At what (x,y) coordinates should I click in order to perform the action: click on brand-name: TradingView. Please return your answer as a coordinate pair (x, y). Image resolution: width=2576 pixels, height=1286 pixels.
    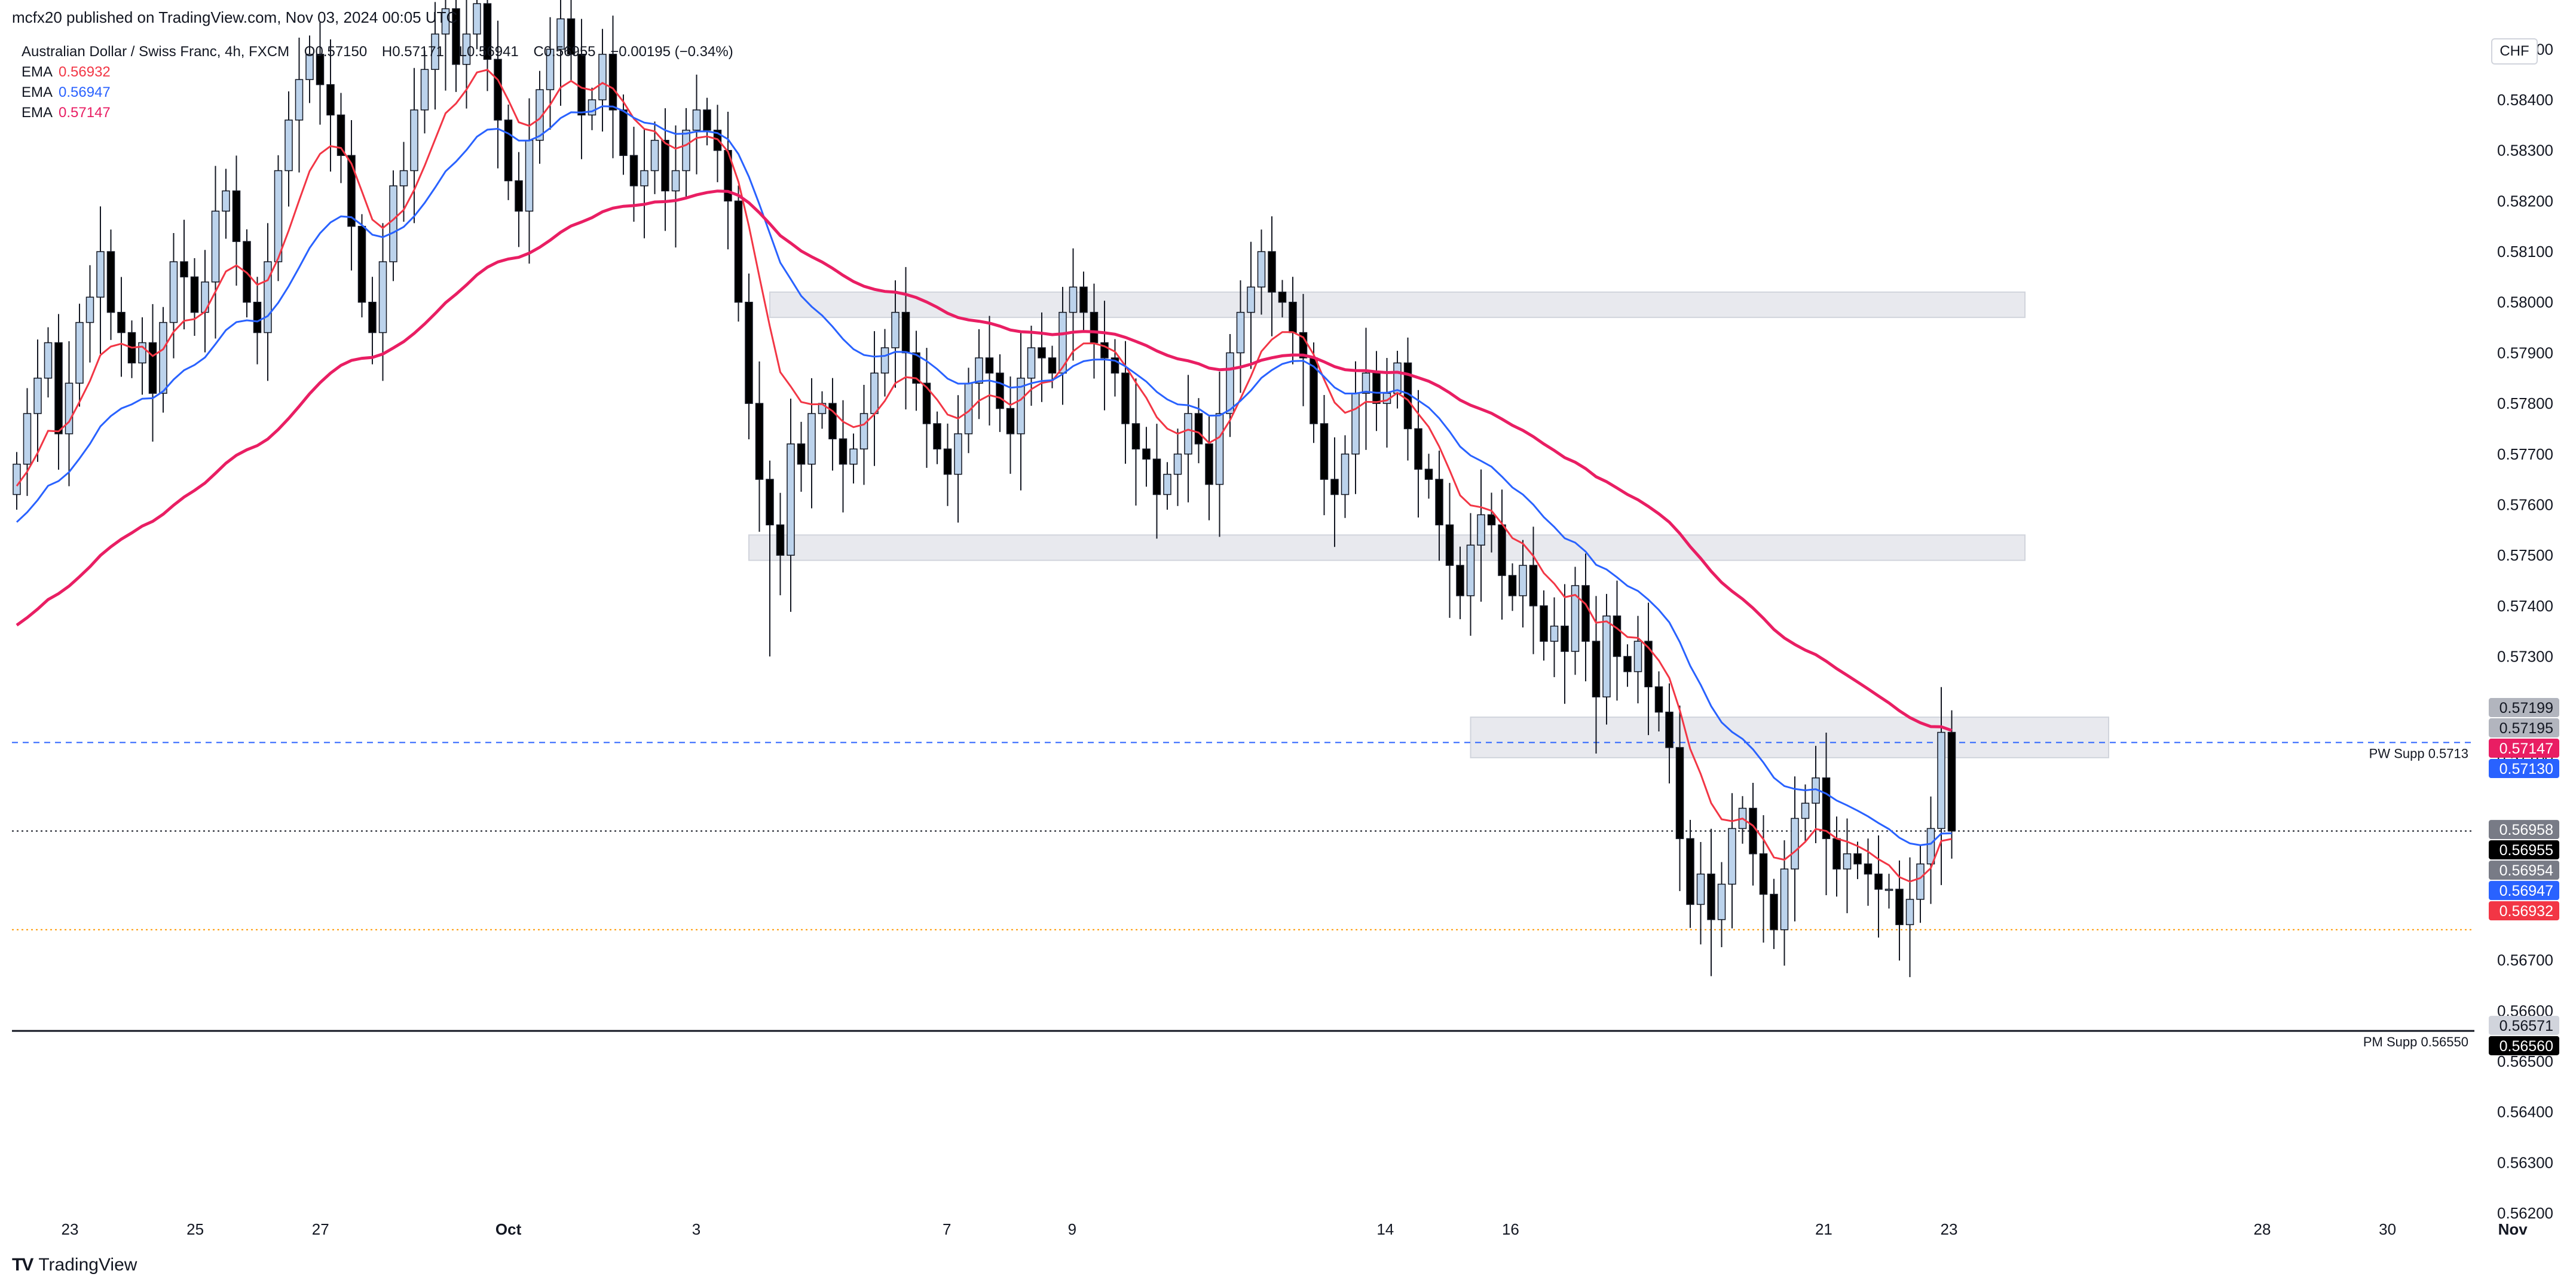
    Looking at the image, I should click on (87, 1265).